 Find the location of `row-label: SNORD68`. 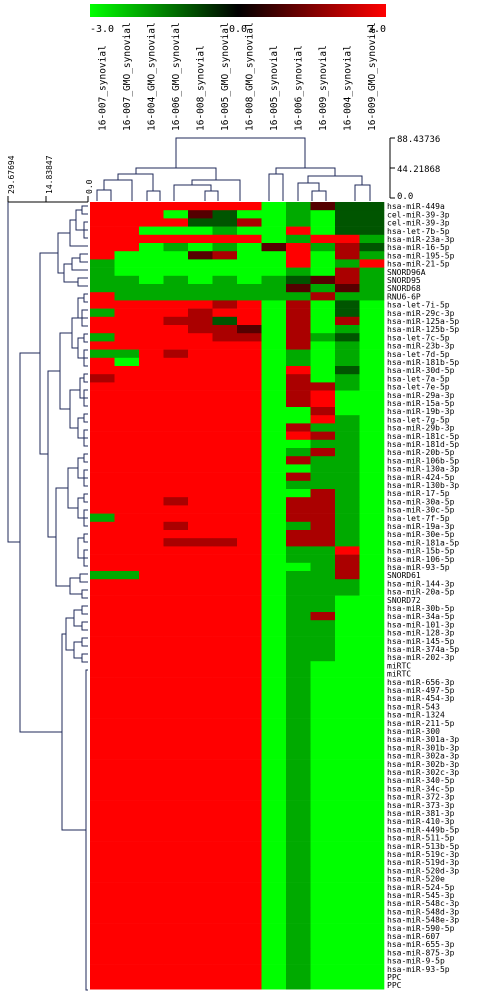

row-label: SNORD68 is located at coordinates (404, 288).